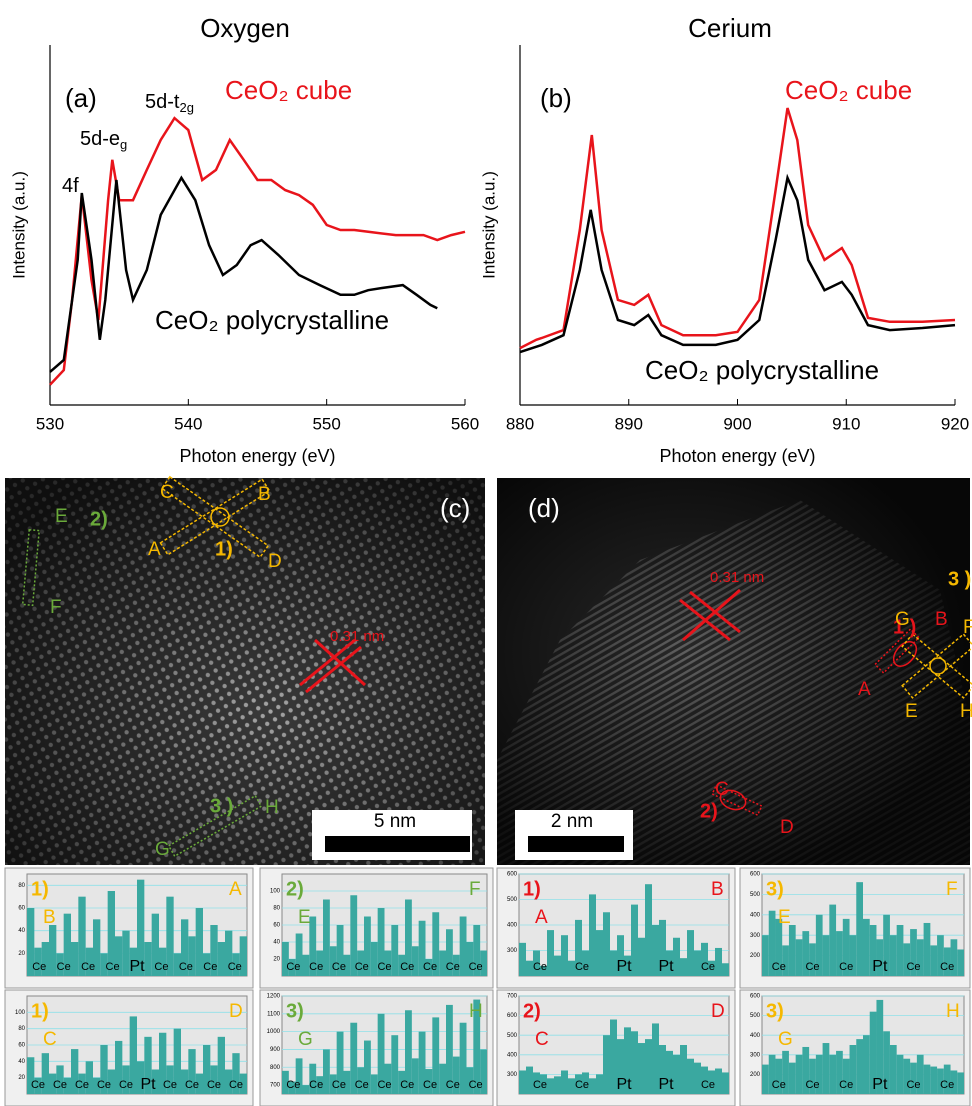 The width and height of the screenshot is (972, 1106). Describe the element at coordinates (785, 1039) in the screenshot. I see `profile-start: G` at that location.